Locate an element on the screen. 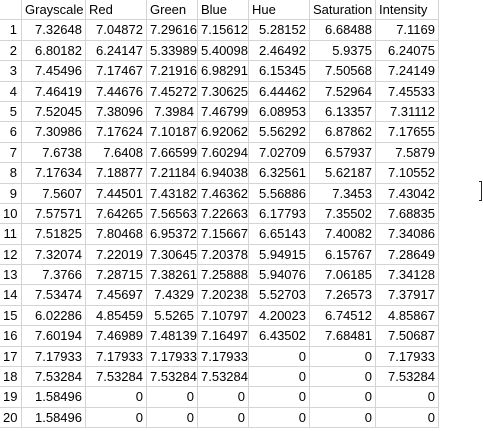 This screenshot has height=431, width=483. cell-saturation: 7.06185 is located at coordinates (343, 275).